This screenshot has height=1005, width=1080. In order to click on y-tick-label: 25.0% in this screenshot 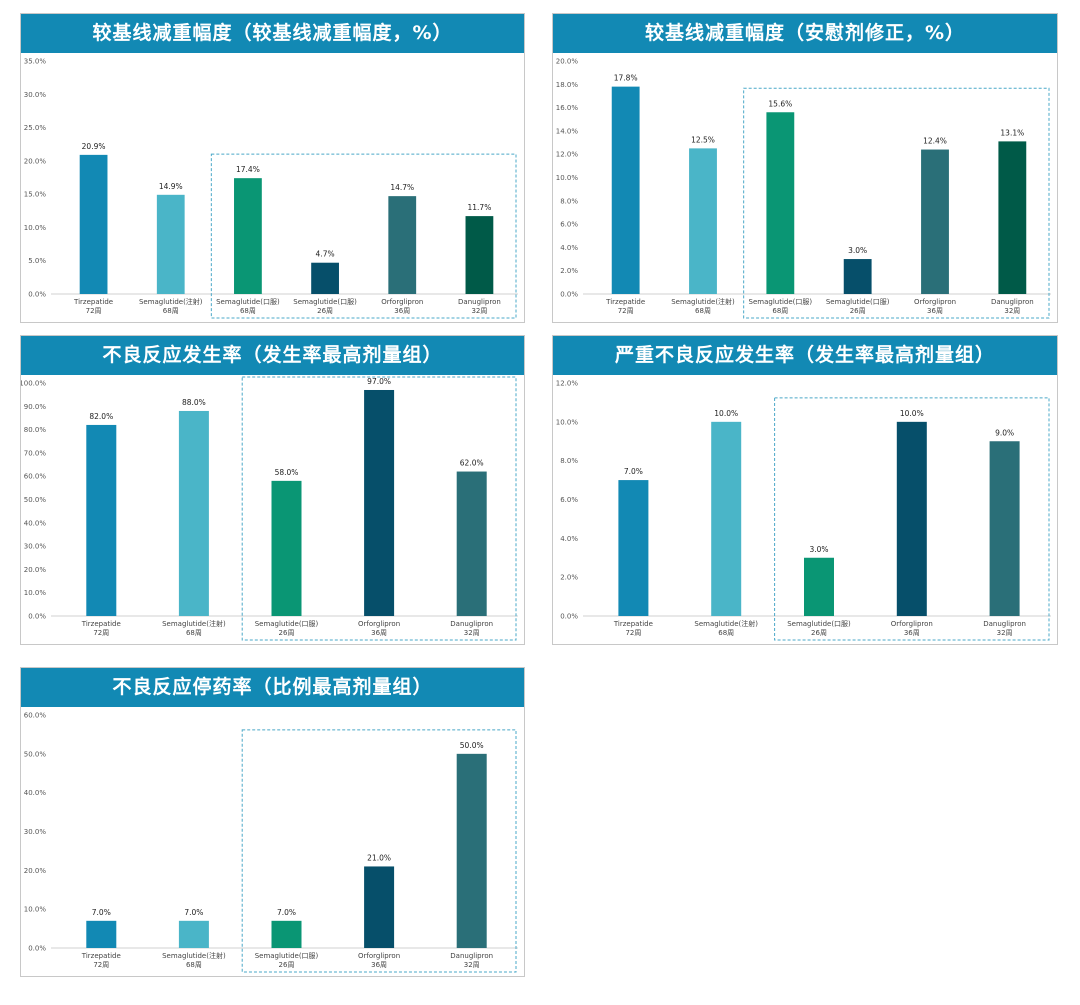, I will do `click(35, 128)`.